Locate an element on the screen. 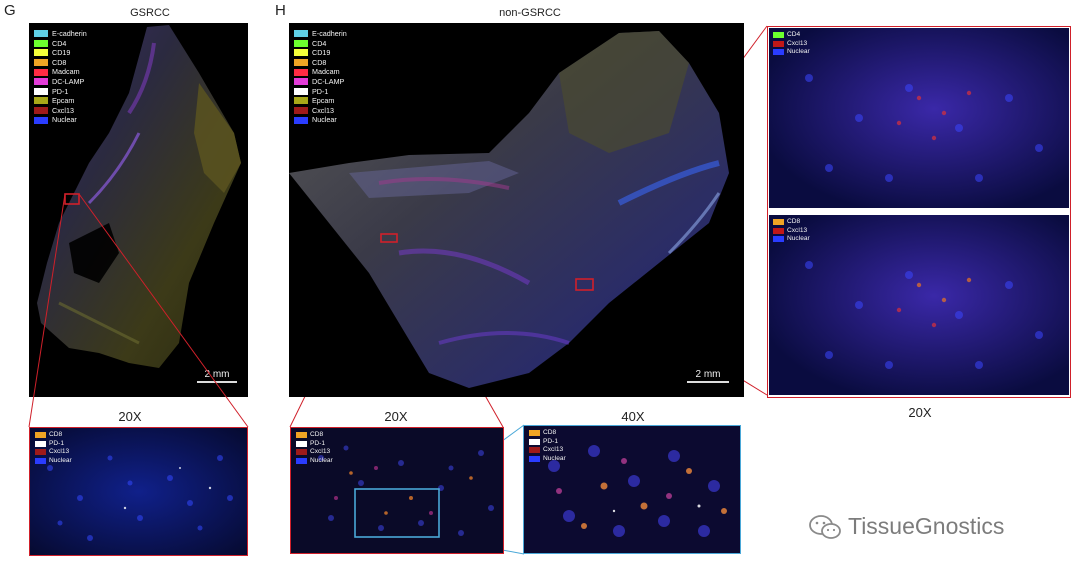 This screenshot has height=572, width=1080. gsrcc-20x-image: CD8 PD-1 Cxcl13 Nuclear is located at coordinates (138, 491).